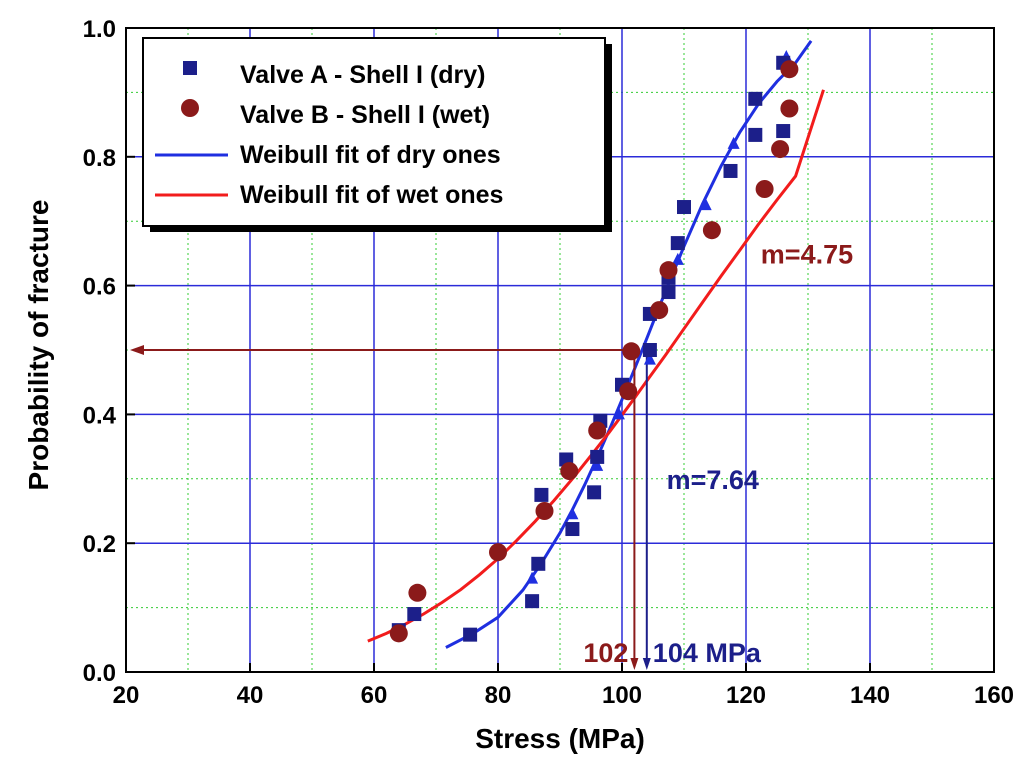 The width and height of the screenshot is (1019, 759). I want to click on weibull-modulus-wet-label: m=4.75, so click(807, 254).